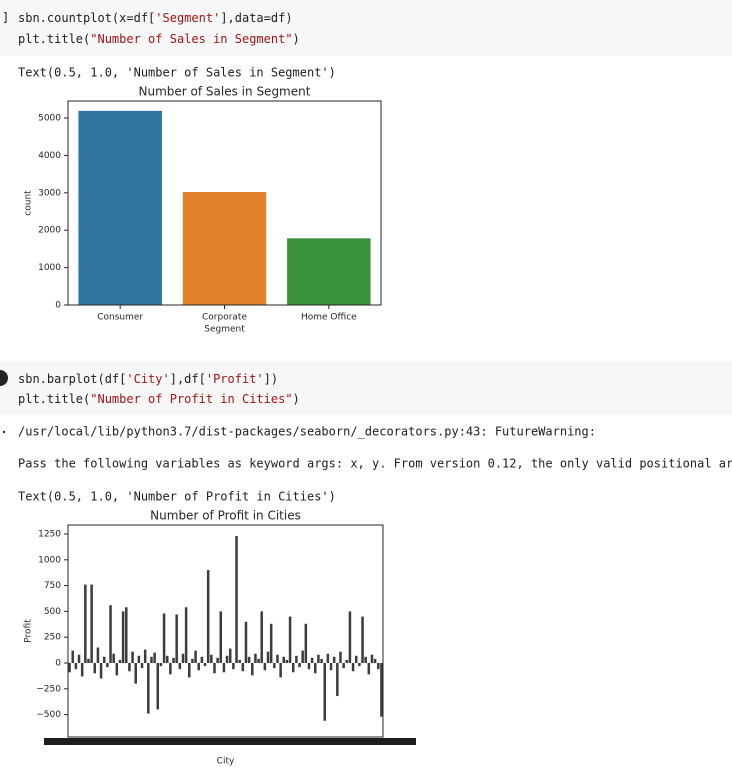  Describe the element at coordinates (226, 762) in the screenshot. I see `x-axis-label: City` at that location.